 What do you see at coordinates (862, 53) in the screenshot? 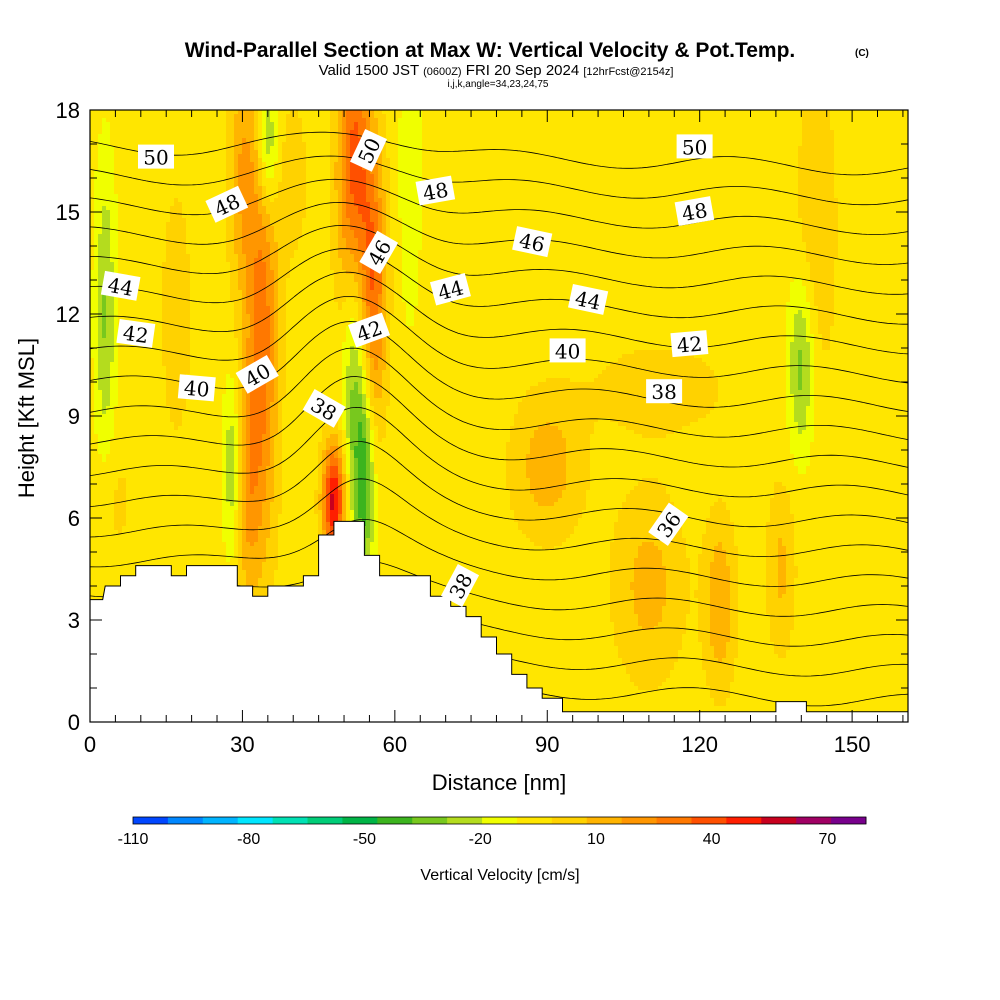
I see `title-mark: (C)` at bounding box center [862, 53].